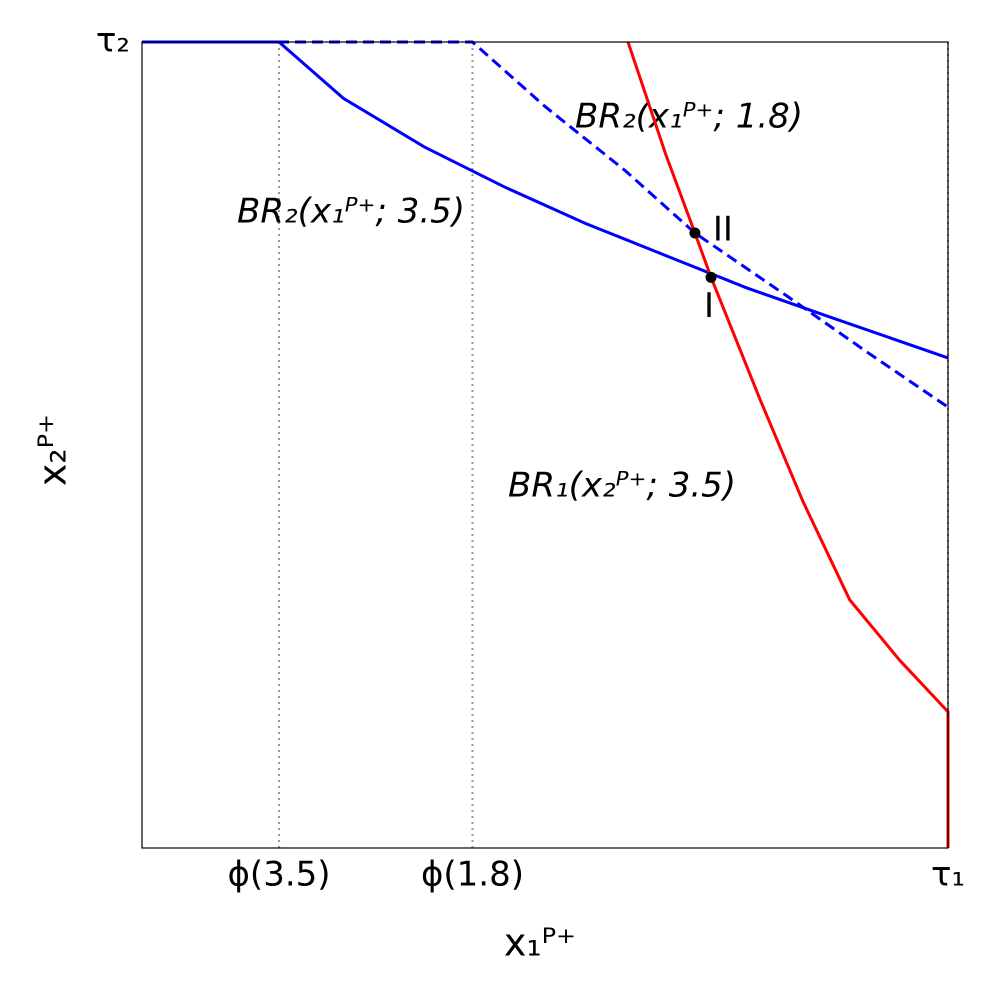 Image resolution: width=997 pixels, height=991 pixels. What do you see at coordinates (689, 117) in the screenshot?
I see `series-label: BR₂(x₁ᴾ⁺; 1.8)` at bounding box center [689, 117].